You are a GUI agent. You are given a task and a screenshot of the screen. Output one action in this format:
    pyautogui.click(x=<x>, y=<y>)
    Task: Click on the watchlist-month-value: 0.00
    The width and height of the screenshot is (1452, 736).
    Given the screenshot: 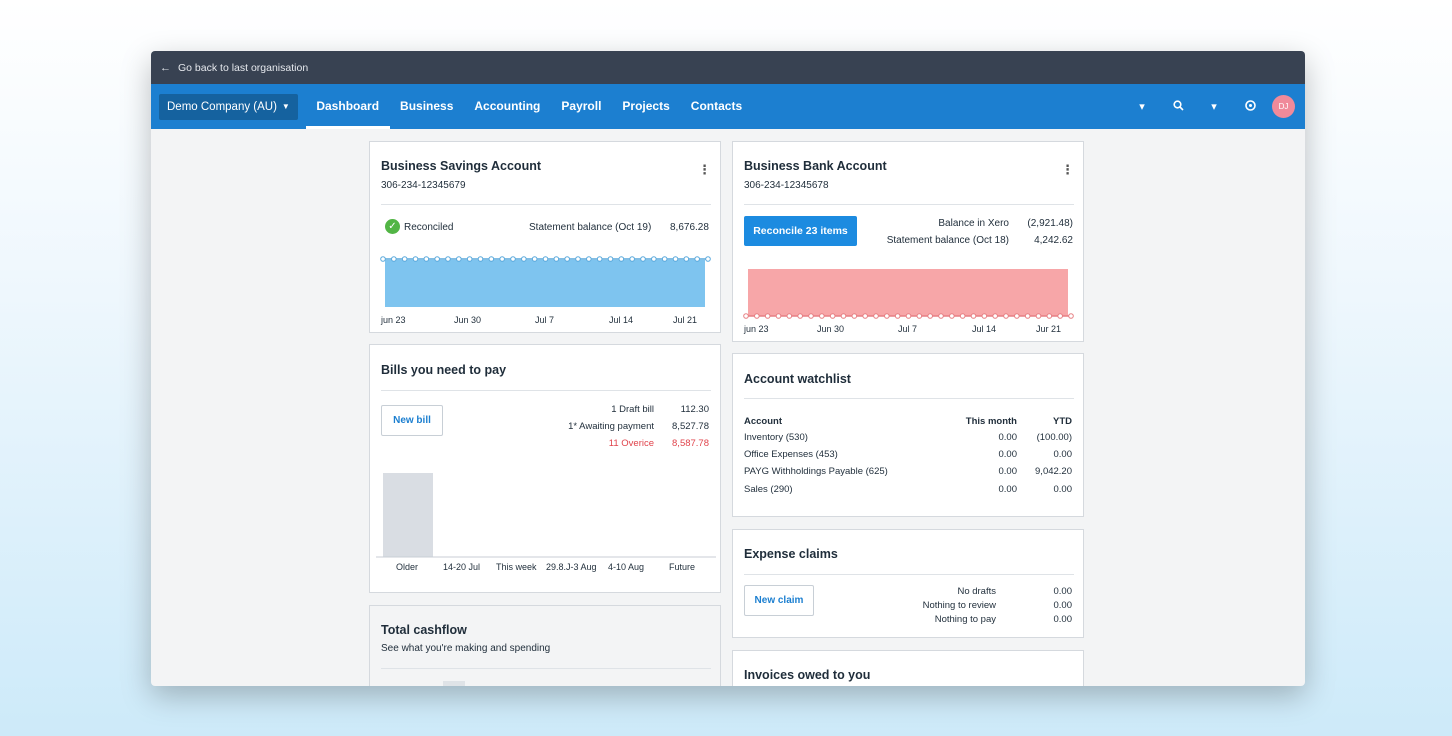 What is the action you would take?
    pyautogui.click(x=1008, y=471)
    